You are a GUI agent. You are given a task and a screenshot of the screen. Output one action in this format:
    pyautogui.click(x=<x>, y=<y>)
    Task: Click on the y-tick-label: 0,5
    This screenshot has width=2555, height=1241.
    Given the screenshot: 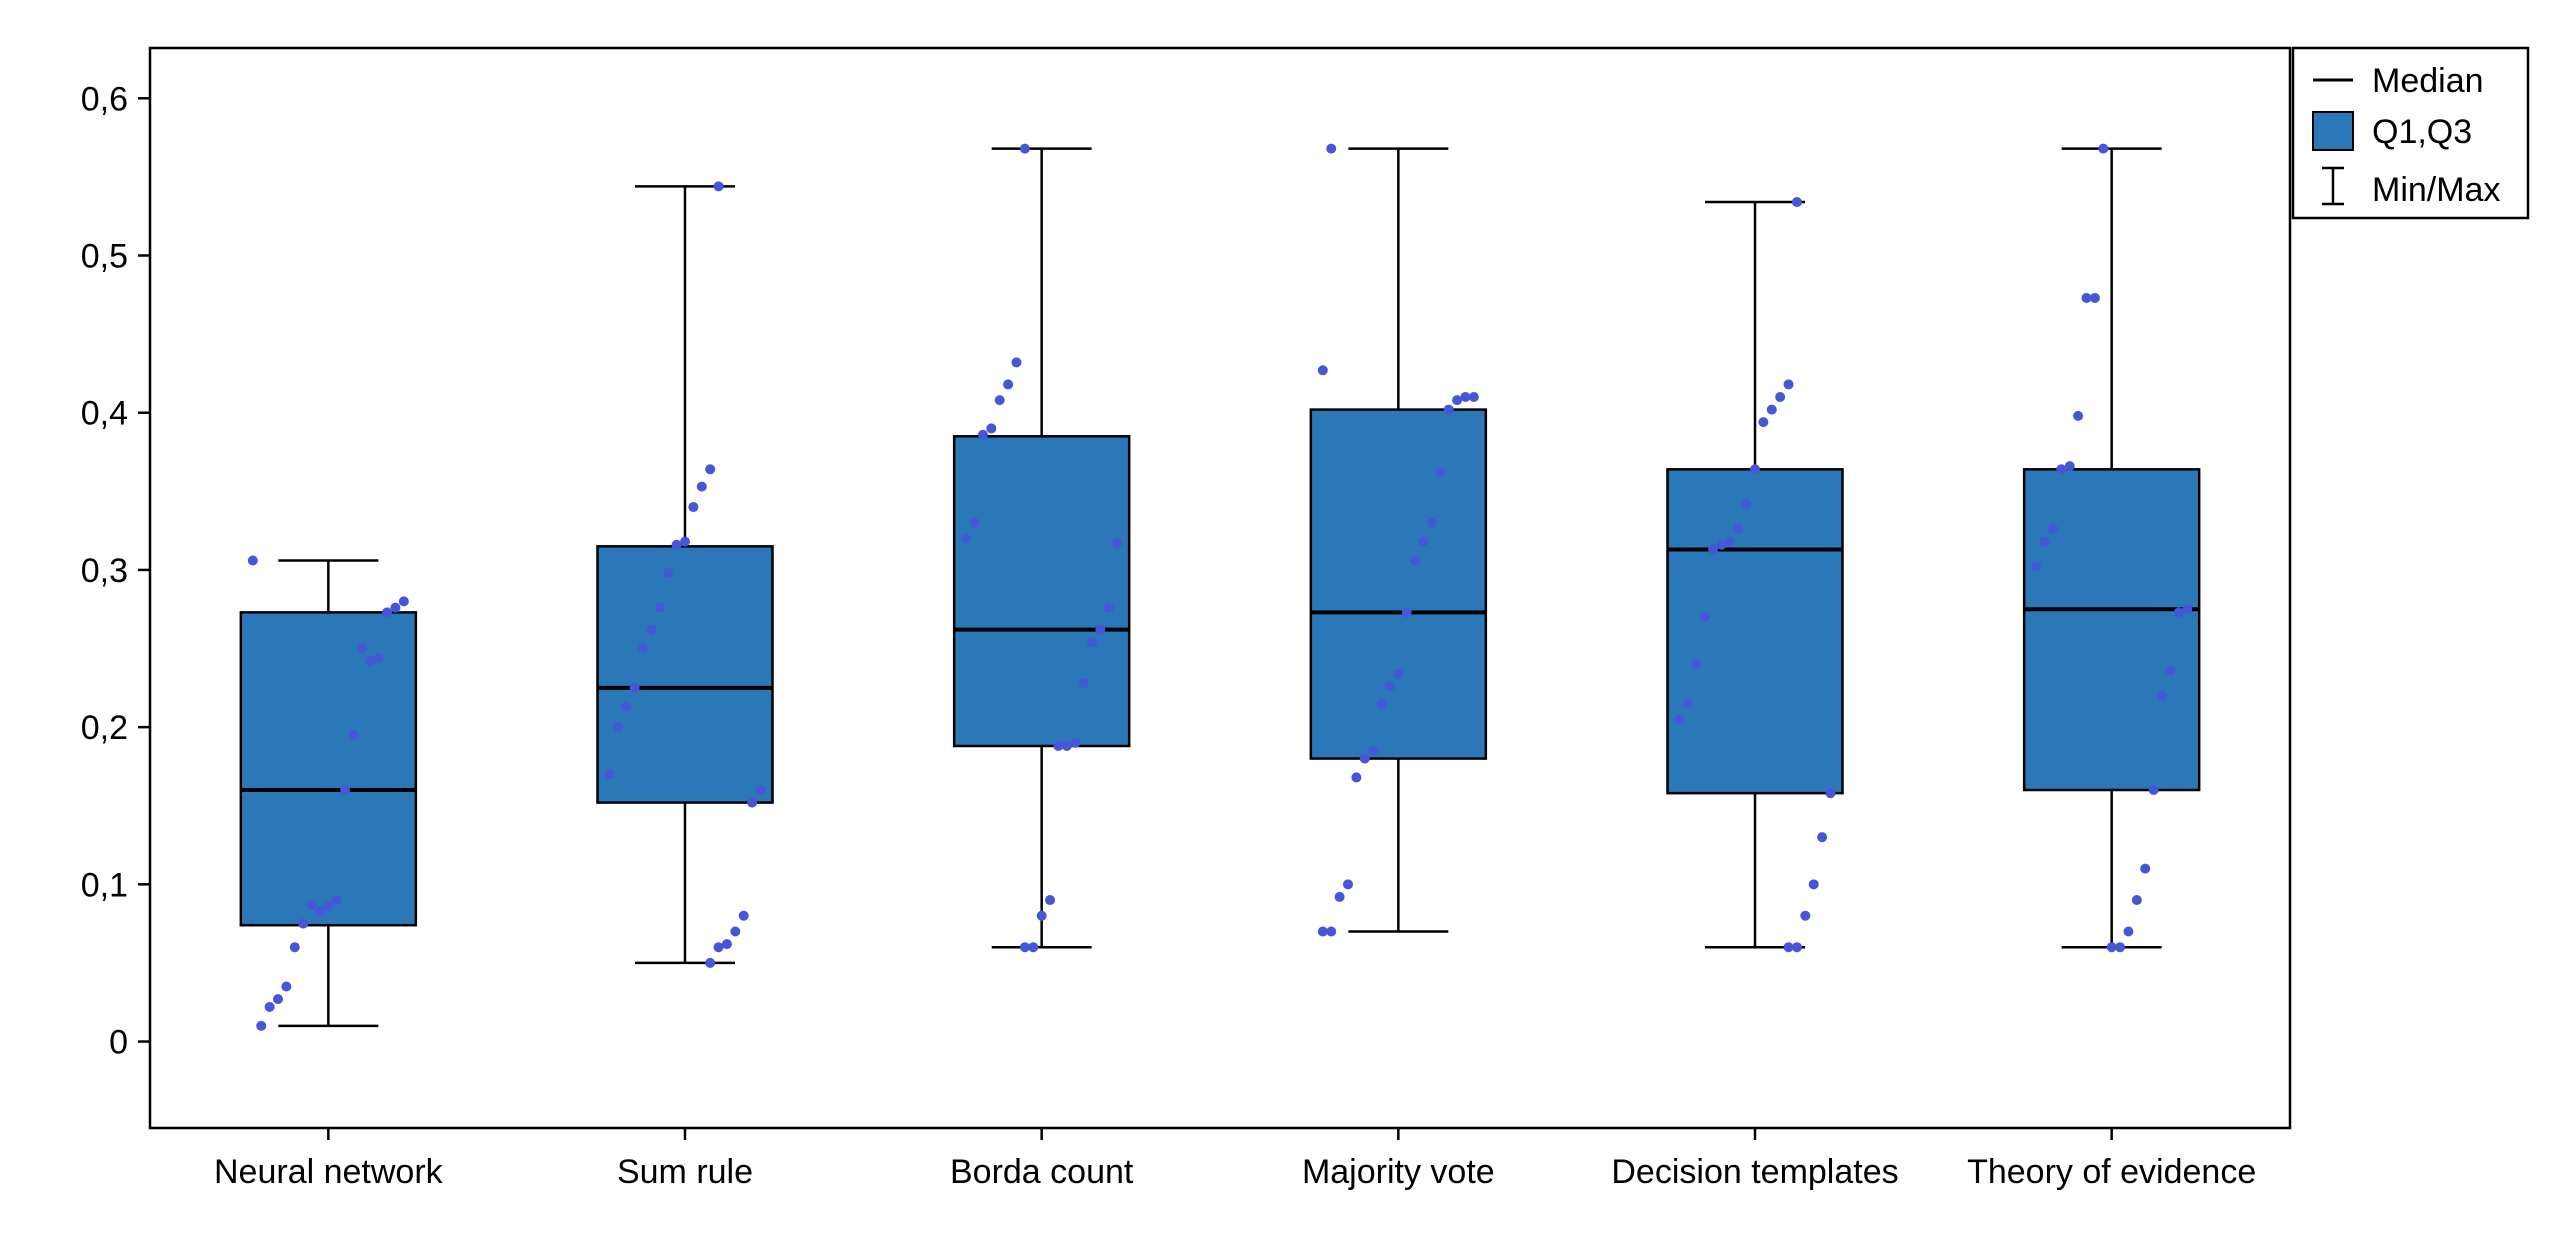 What is the action you would take?
    pyautogui.click(x=104, y=257)
    